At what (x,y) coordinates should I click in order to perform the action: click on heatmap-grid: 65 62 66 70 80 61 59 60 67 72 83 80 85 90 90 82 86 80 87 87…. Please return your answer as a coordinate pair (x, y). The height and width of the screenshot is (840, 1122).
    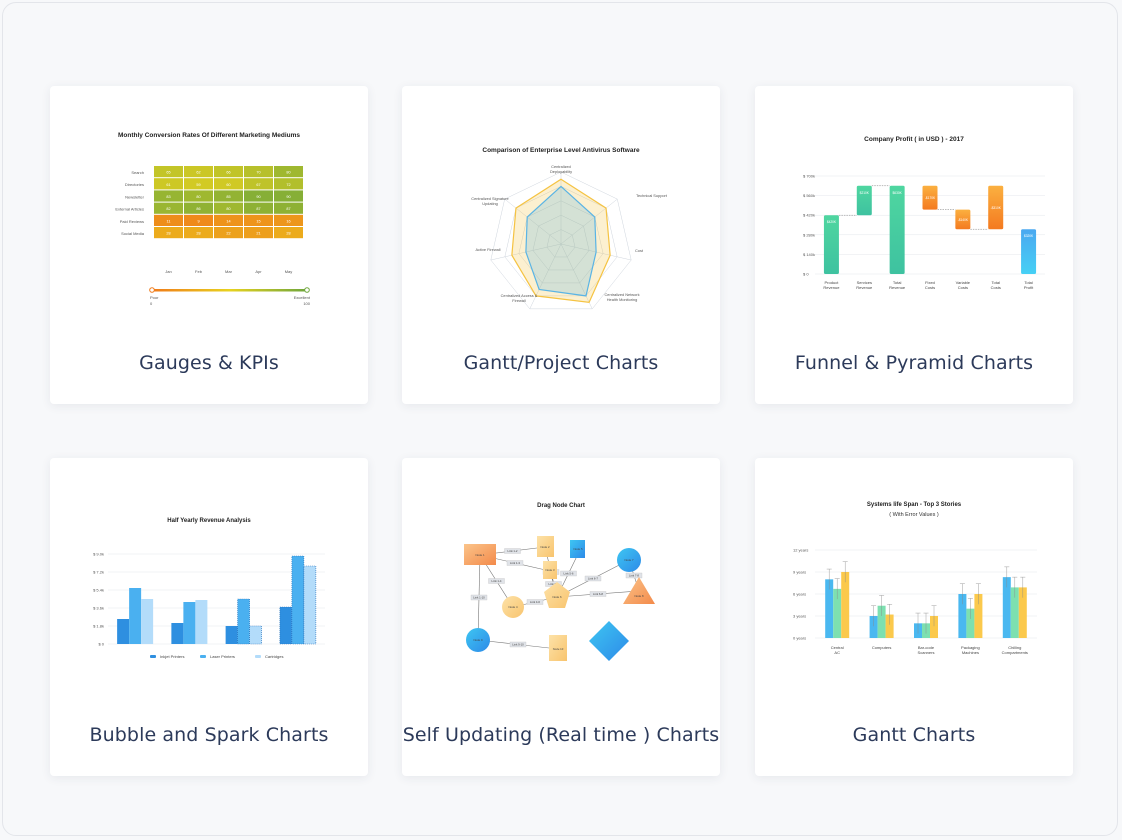
    Looking at the image, I should click on (228, 202).